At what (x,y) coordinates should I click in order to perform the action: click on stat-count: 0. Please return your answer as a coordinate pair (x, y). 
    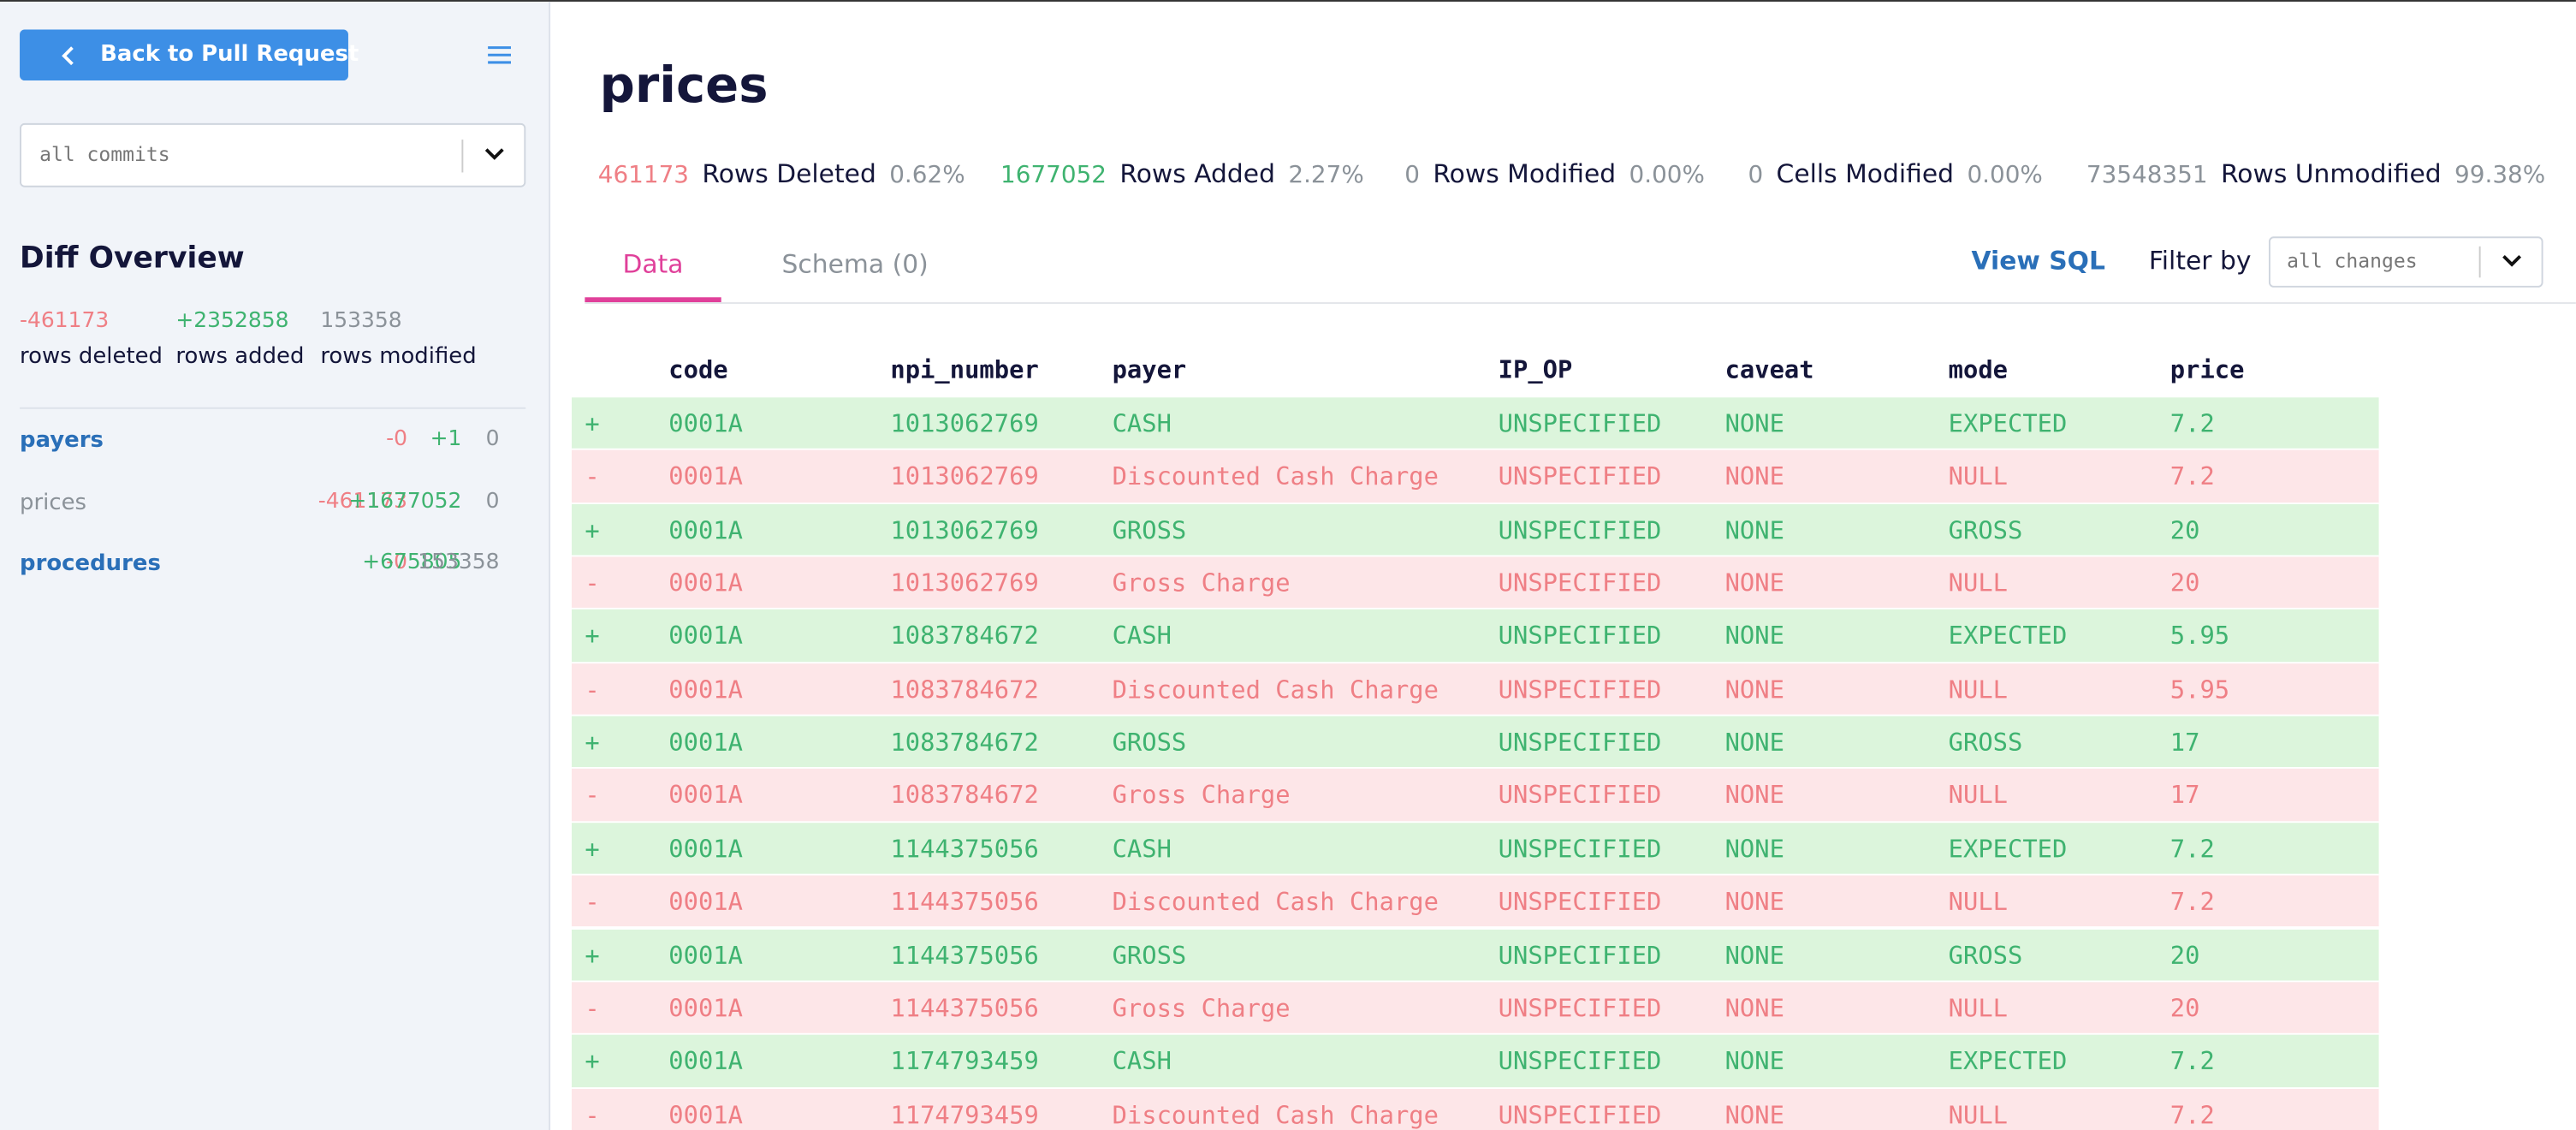
    Looking at the image, I should click on (1756, 175).